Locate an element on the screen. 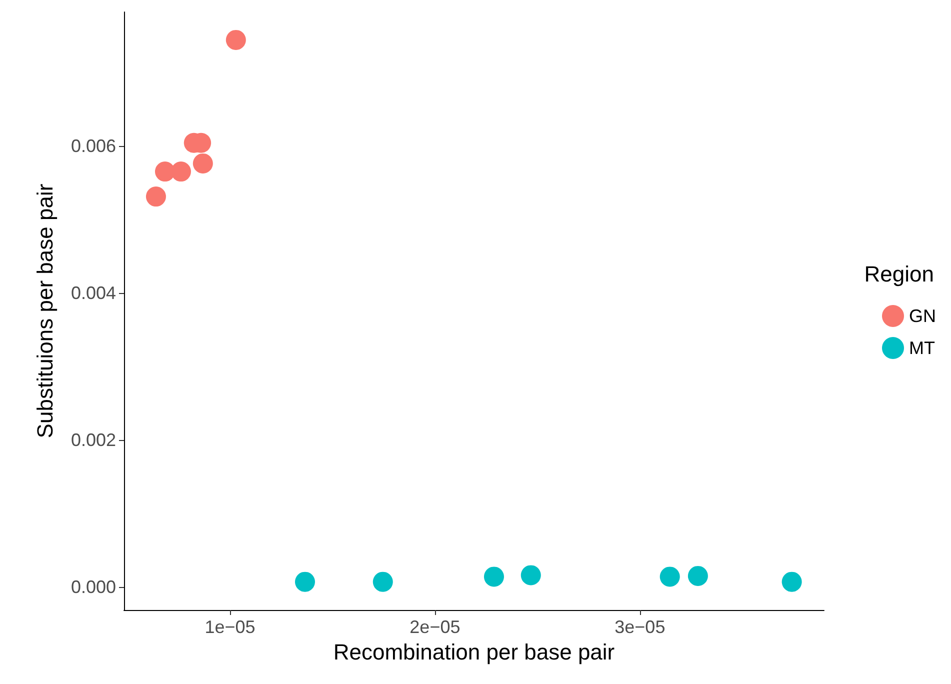 This screenshot has width=951, height=684. legend-label: GN is located at coordinates (922, 316).